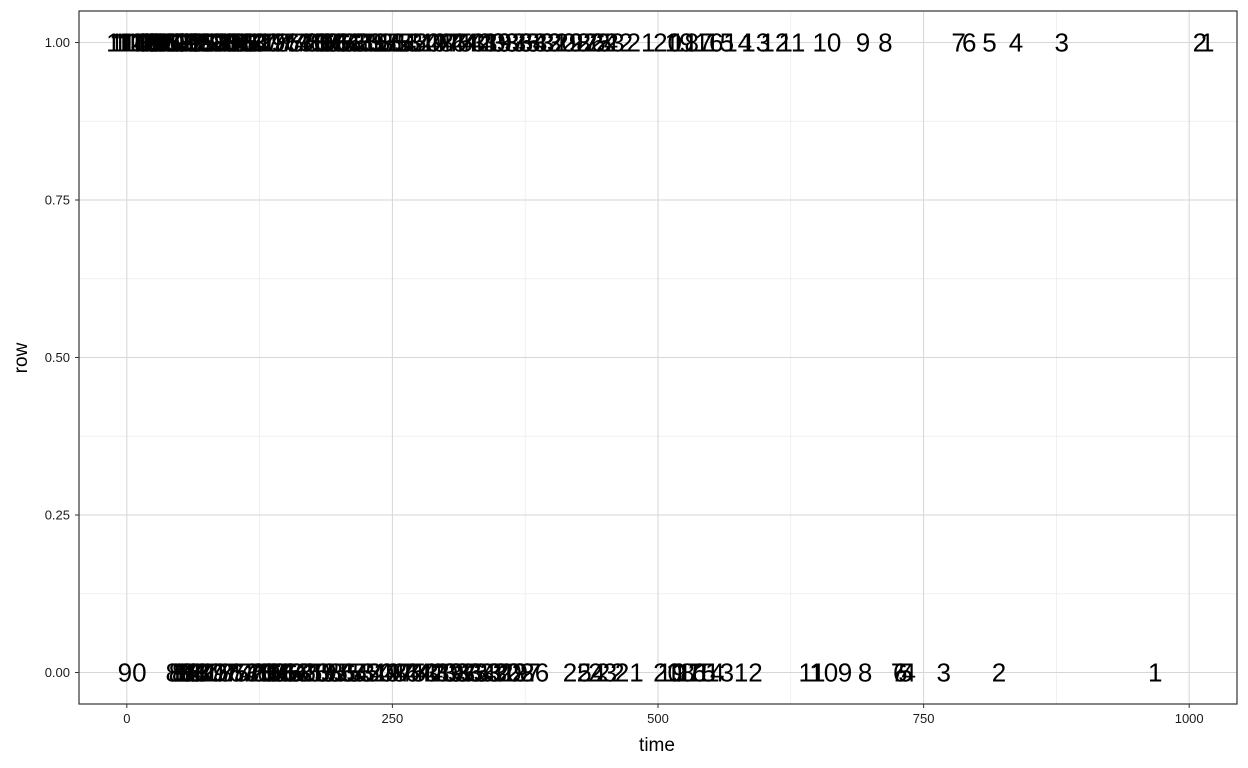 This screenshot has width=1248, height=768. Describe the element at coordinates (186, 673) in the screenshot. I see `point-label: 86` at that location.